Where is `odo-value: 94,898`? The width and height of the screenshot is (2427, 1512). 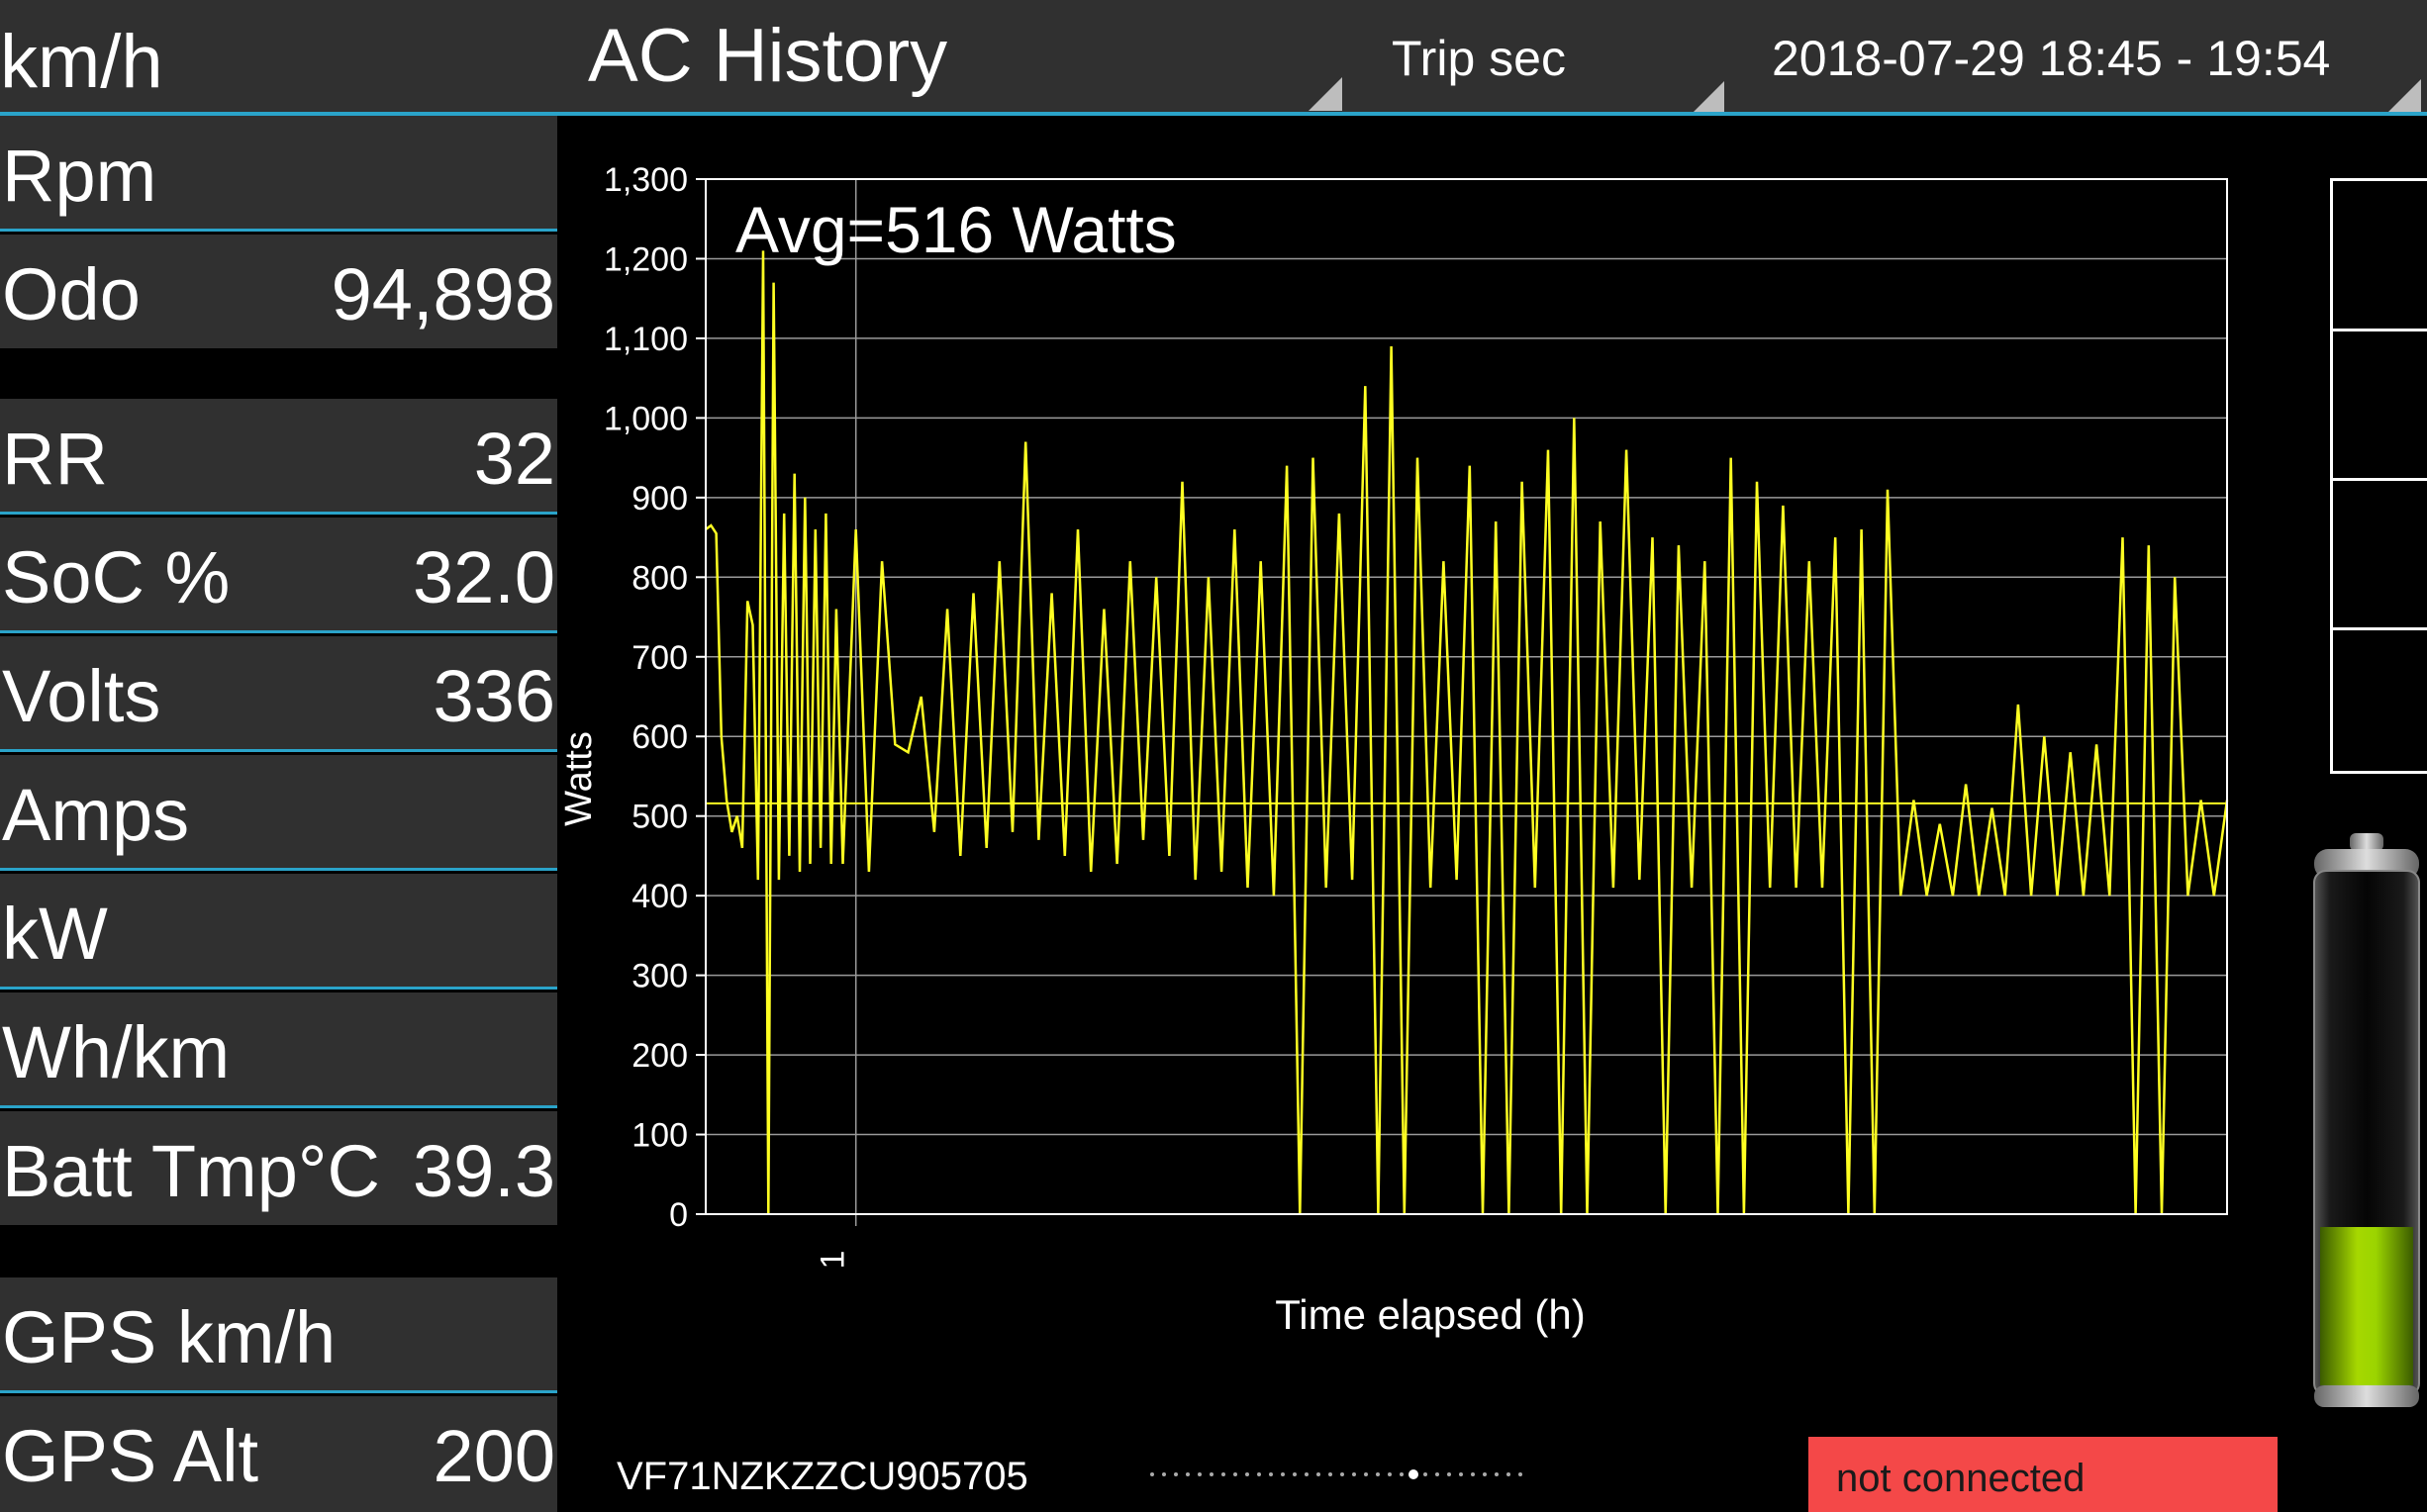
odo-value: 94,898 is located at coordinates (443, 294).